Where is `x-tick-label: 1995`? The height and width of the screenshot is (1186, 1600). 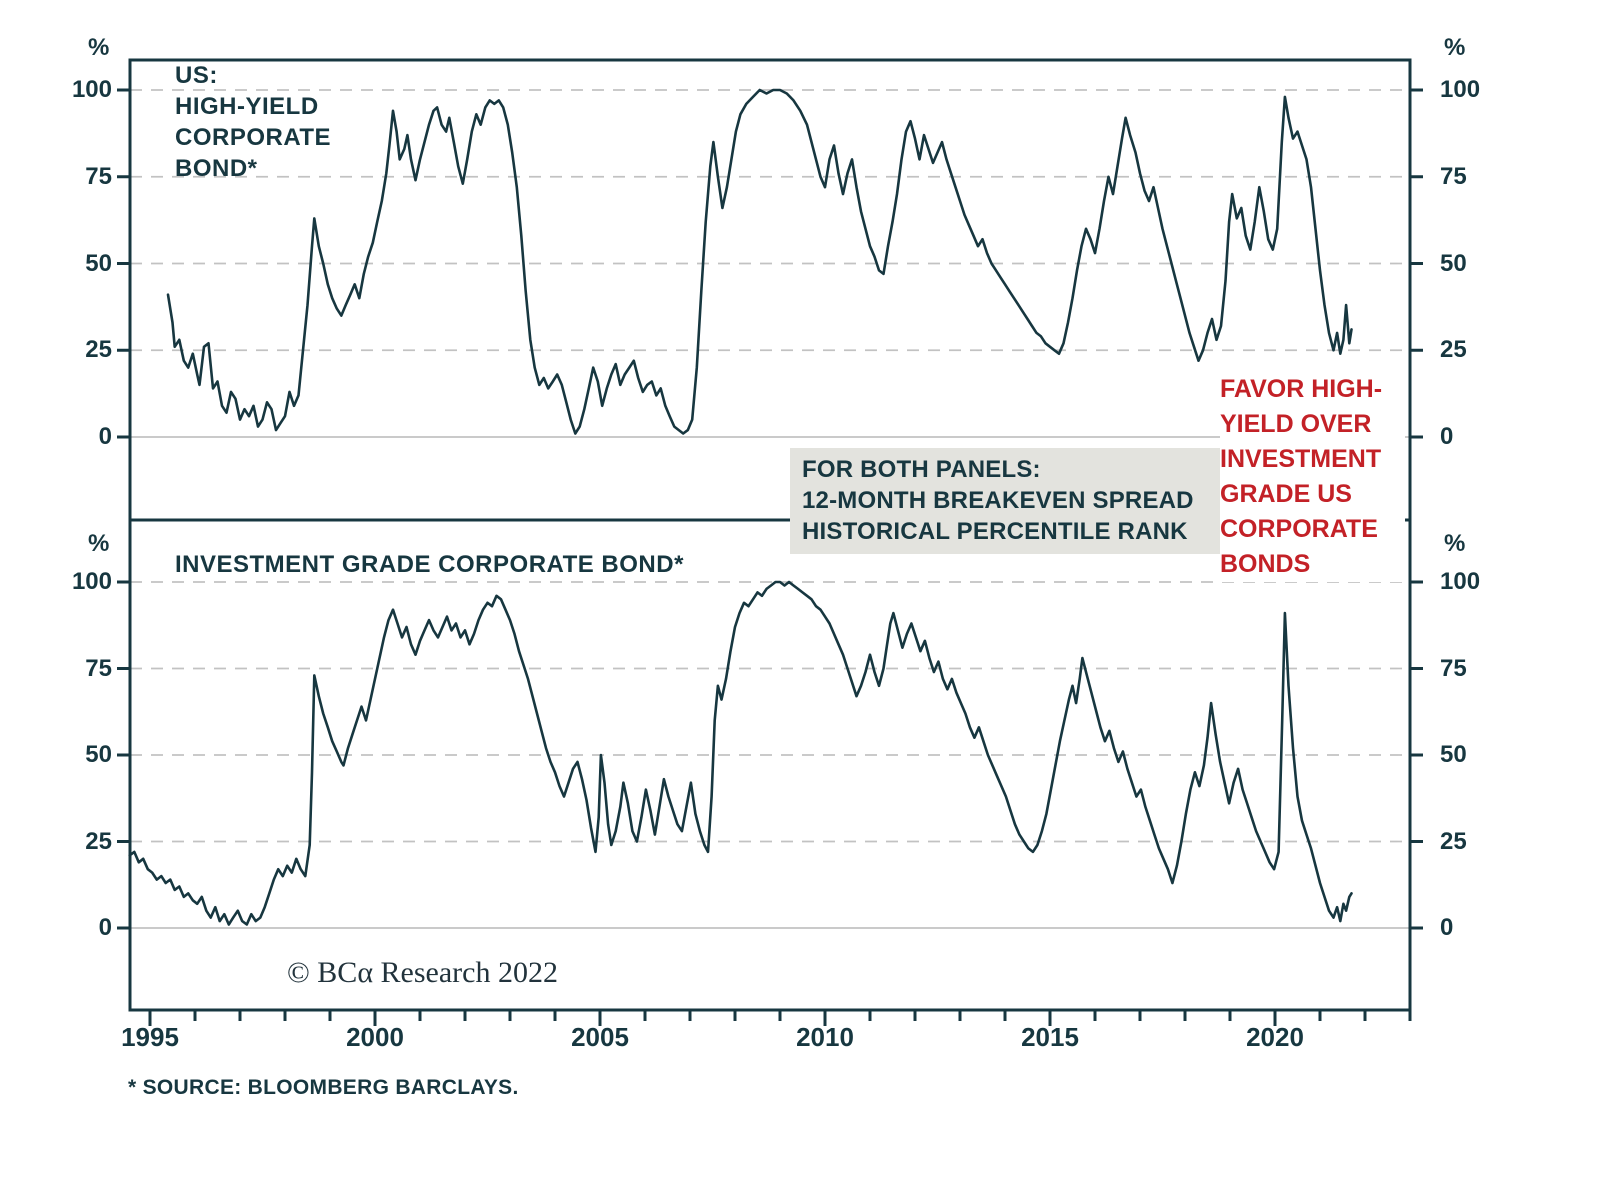
x-tick-label: 1995 is located at coordinates (150, 1037).